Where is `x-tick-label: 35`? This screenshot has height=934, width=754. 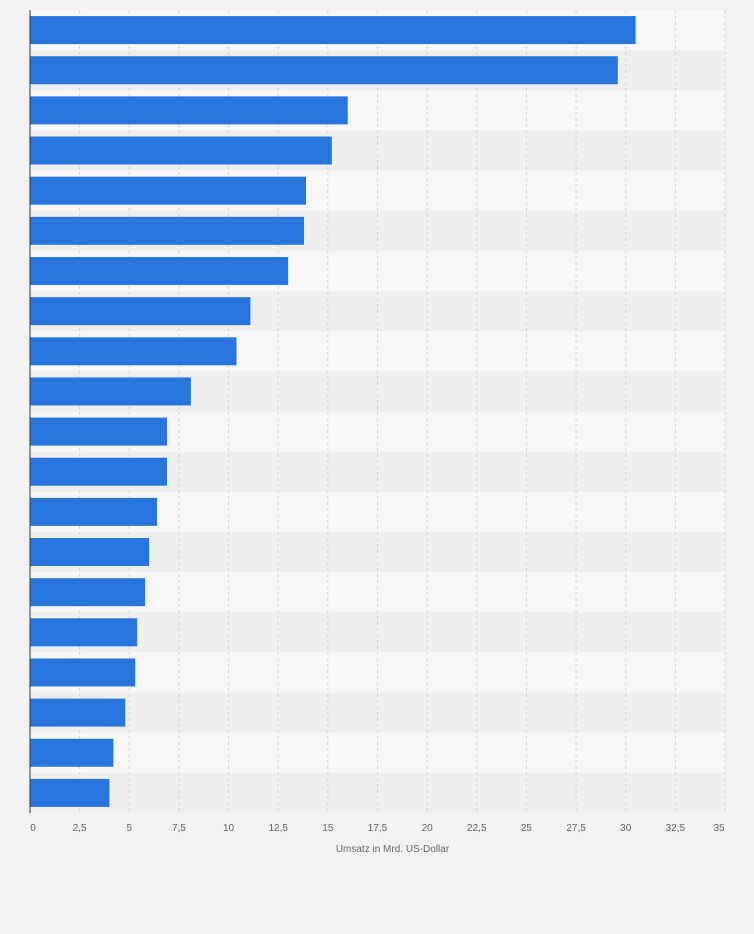
x-tick-label: 35 is located at coordinates (719, 828).